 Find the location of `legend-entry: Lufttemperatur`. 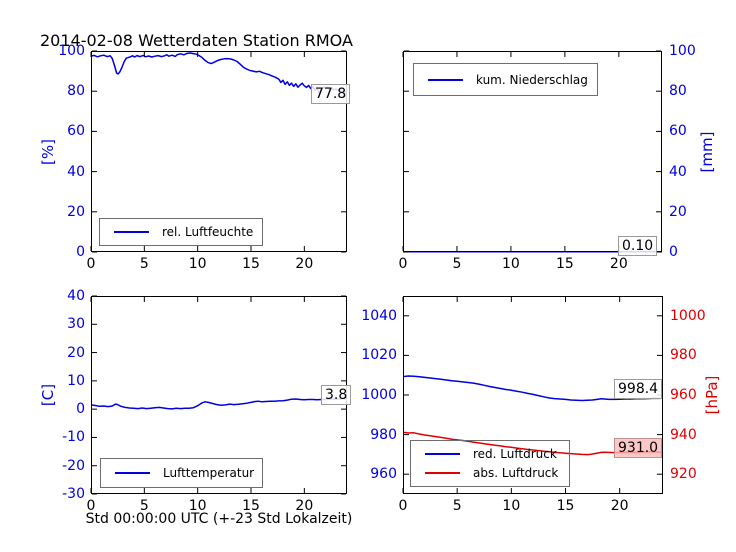

legend-entry: Lufttemperatur is located at coordinates (188, 473).